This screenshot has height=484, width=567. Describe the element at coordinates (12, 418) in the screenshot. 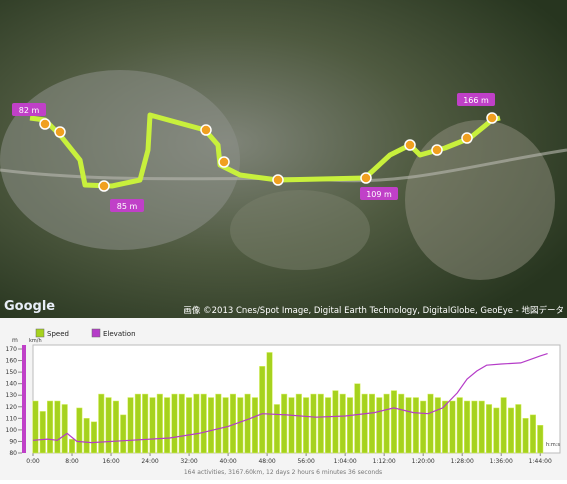

I see `y-tick-label: 110` at that location.